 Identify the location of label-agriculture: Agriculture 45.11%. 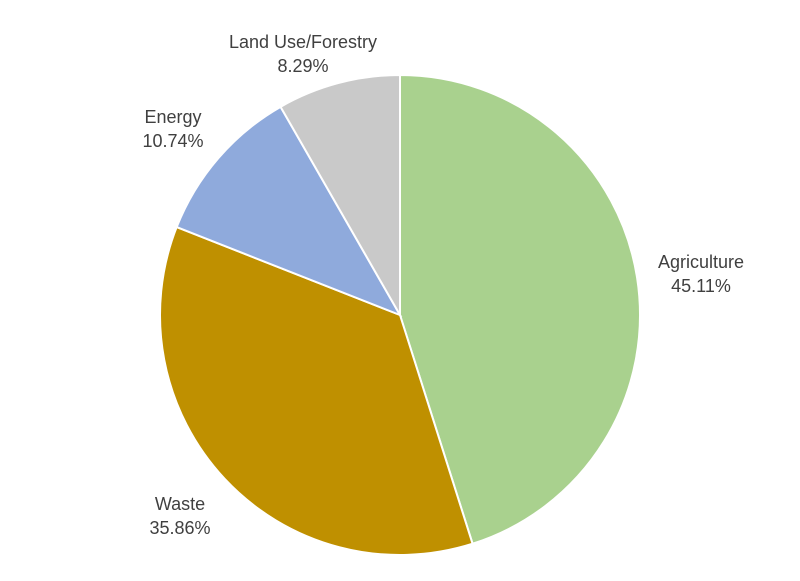
(701, 274).